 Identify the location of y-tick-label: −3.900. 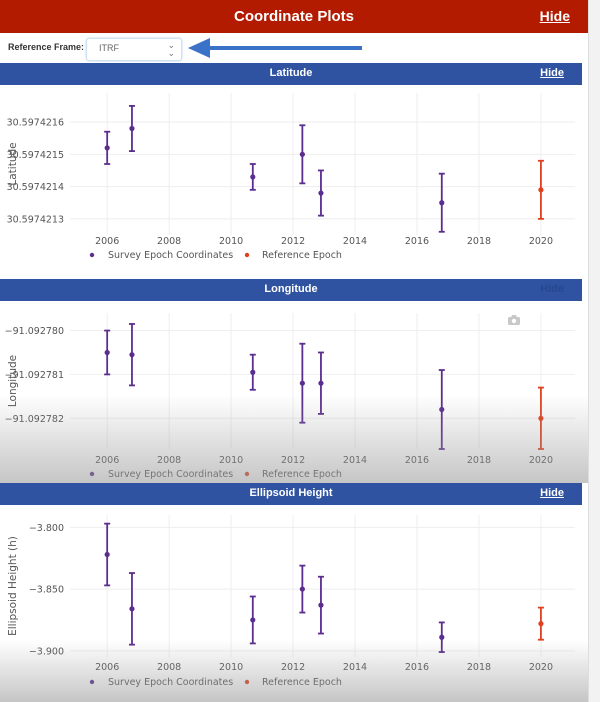
(46, 651).